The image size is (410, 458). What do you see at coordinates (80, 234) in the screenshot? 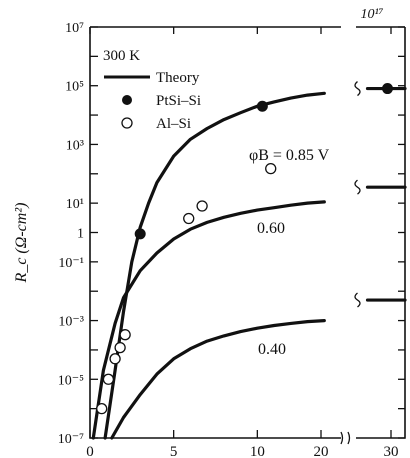
I see `y-tick-label: 1` at bounding box center [80, 234].